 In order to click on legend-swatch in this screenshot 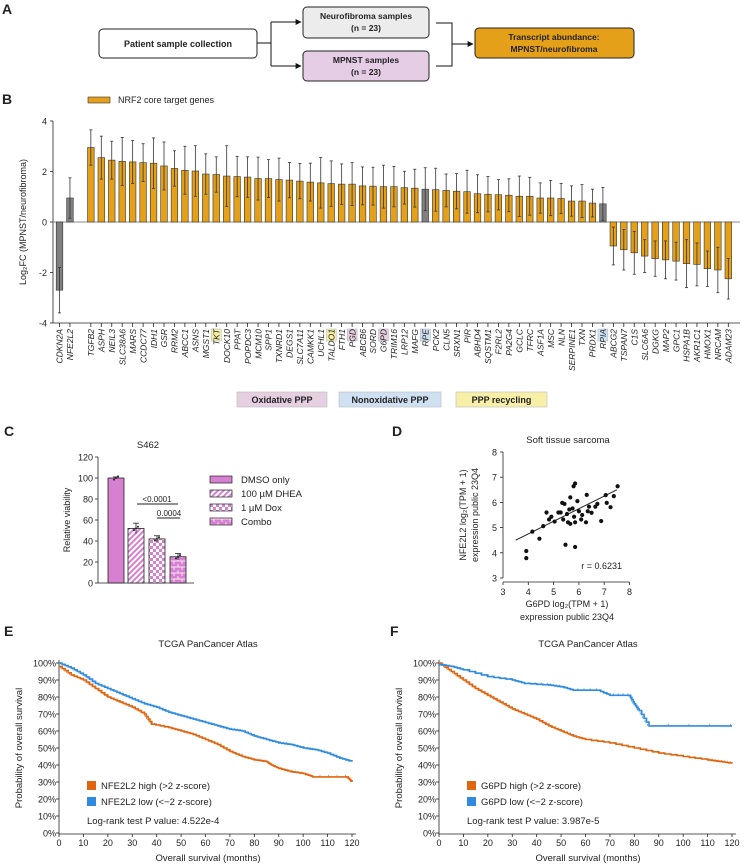, I will do `click(221, 507)`.